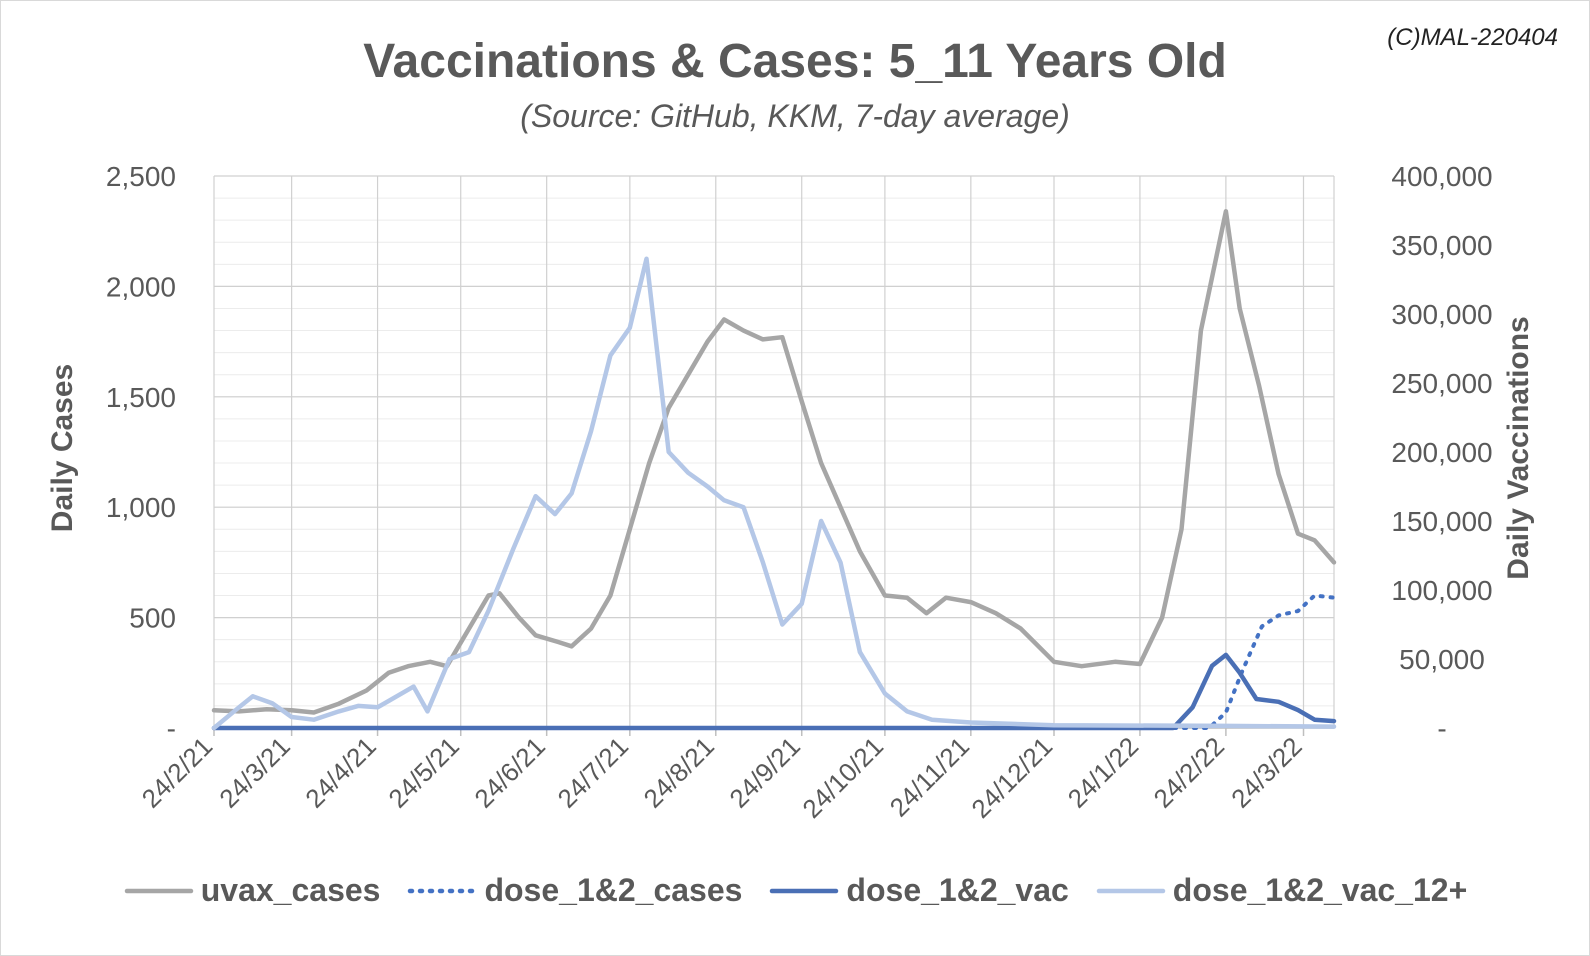 The image size is (1590, 956). I want to click on x-tick-label: 24/12/21, so click(1011, 777).